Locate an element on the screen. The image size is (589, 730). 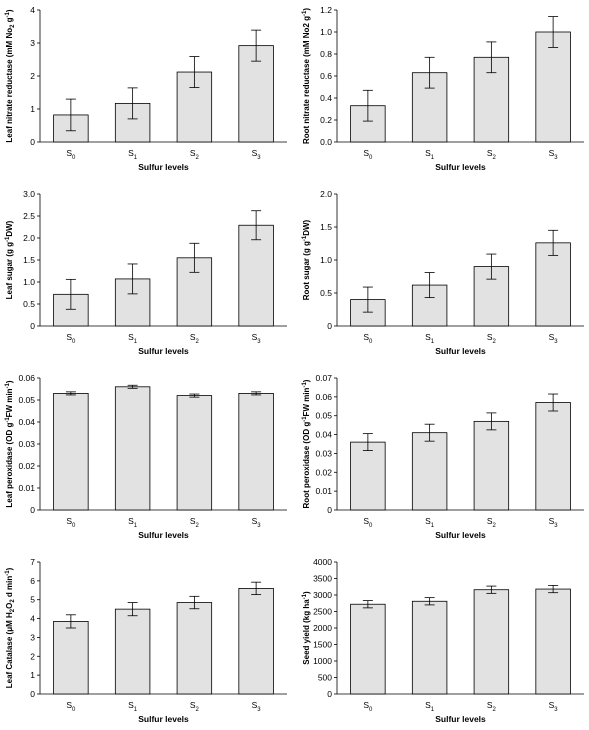
y-axis-label: Root sugar (g g-1DW) is located at coordinates (306, 259).